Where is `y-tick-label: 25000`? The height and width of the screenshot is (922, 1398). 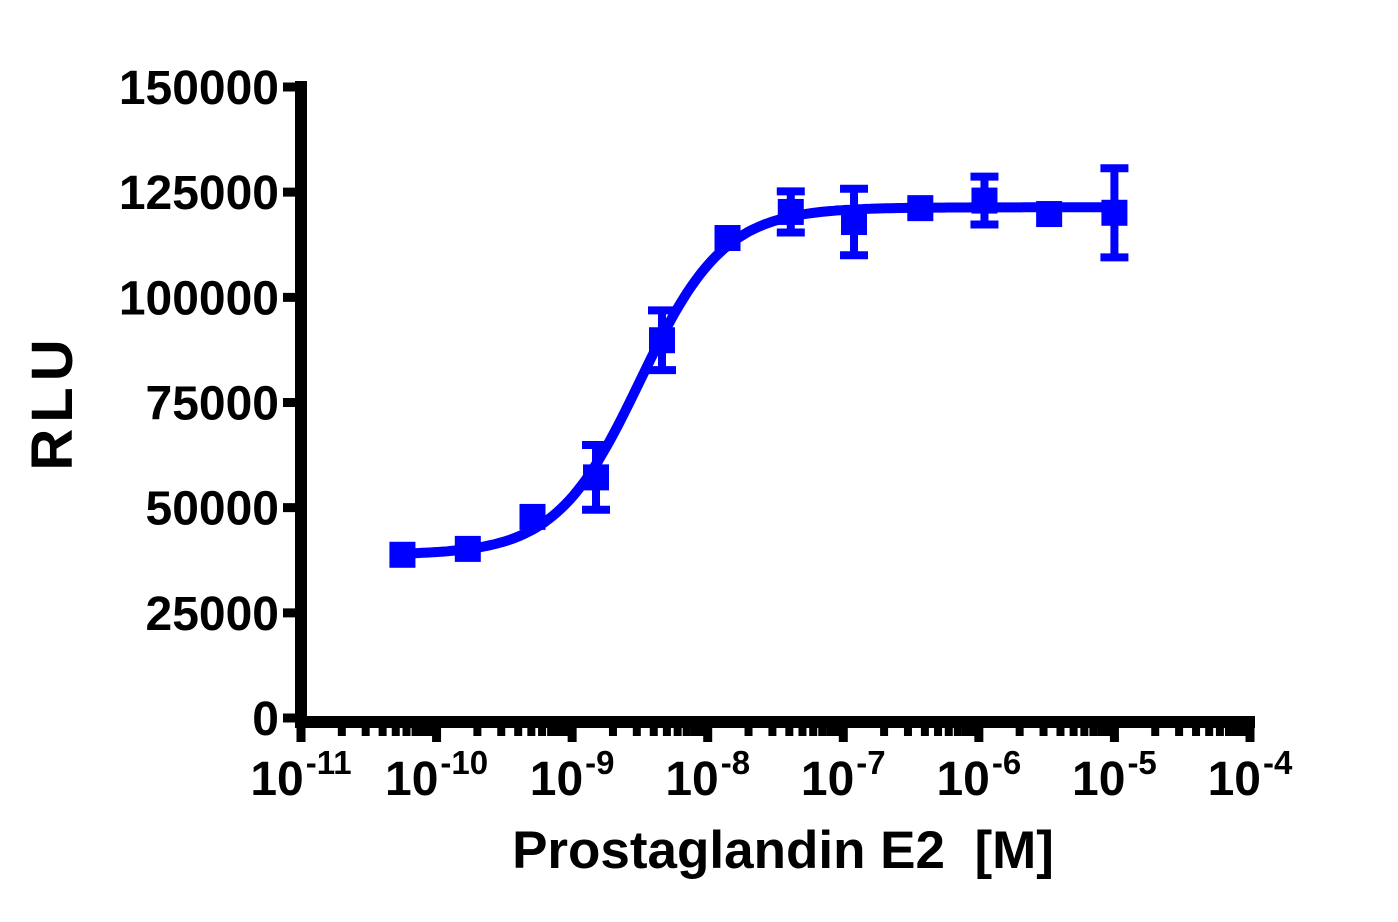
y-tick-label: 25000 is located at coordinates (212, 614).